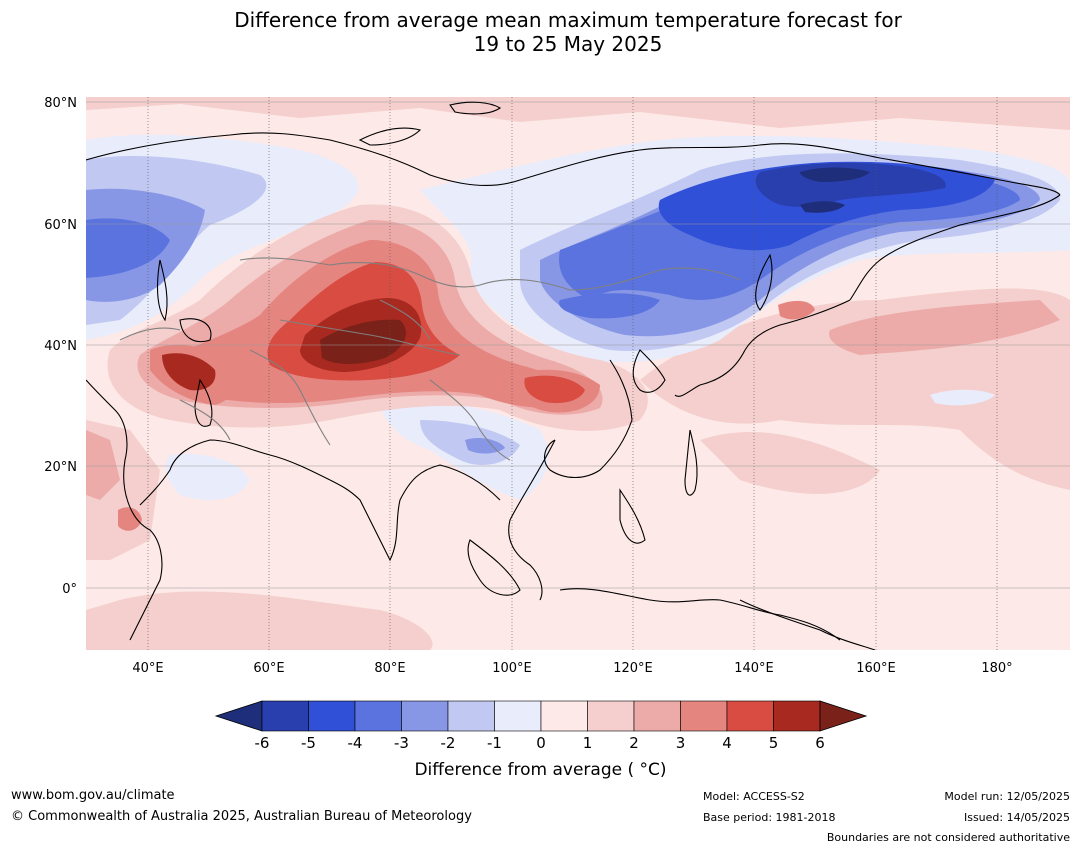 Image resolution: width=1081 pixels, height=850 pixels. Describe the element at coordinates (578, 113) in the screenshot. I see `anomaly-warm-band-north` at that location.